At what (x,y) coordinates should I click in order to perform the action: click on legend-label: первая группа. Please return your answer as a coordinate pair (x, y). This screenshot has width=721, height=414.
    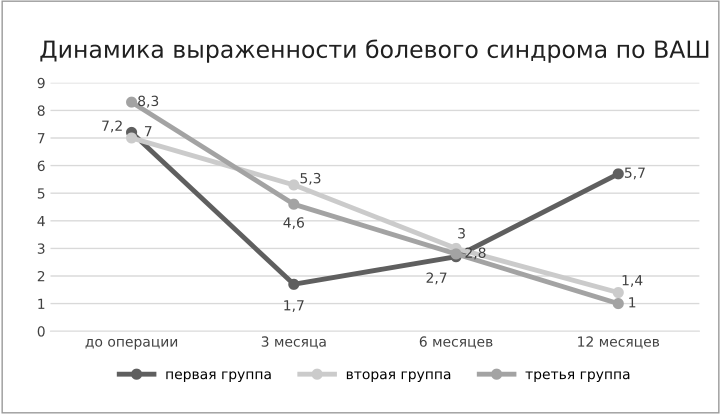
    Looking at the image, I should click on (218, 376).